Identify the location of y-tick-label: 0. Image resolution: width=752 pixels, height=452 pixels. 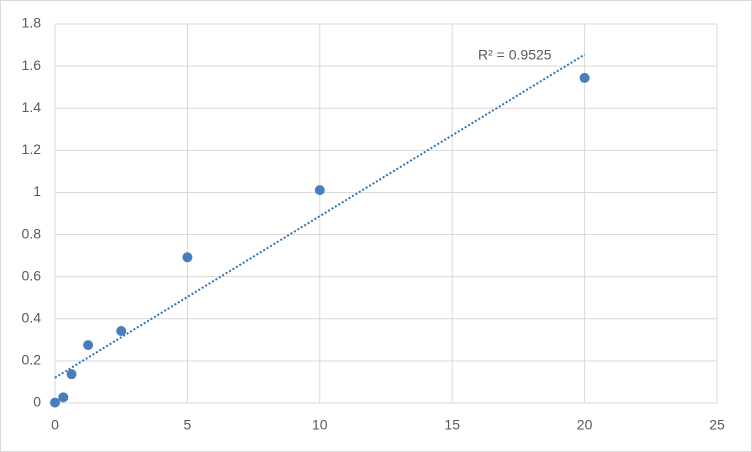
(37, 402).